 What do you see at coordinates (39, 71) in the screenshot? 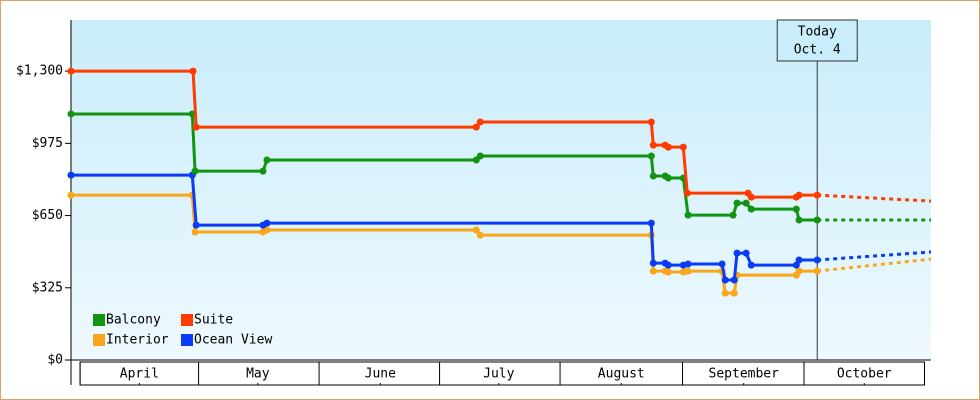
I see `y-tick-label: $1,300` at bounding box center [39, 71].